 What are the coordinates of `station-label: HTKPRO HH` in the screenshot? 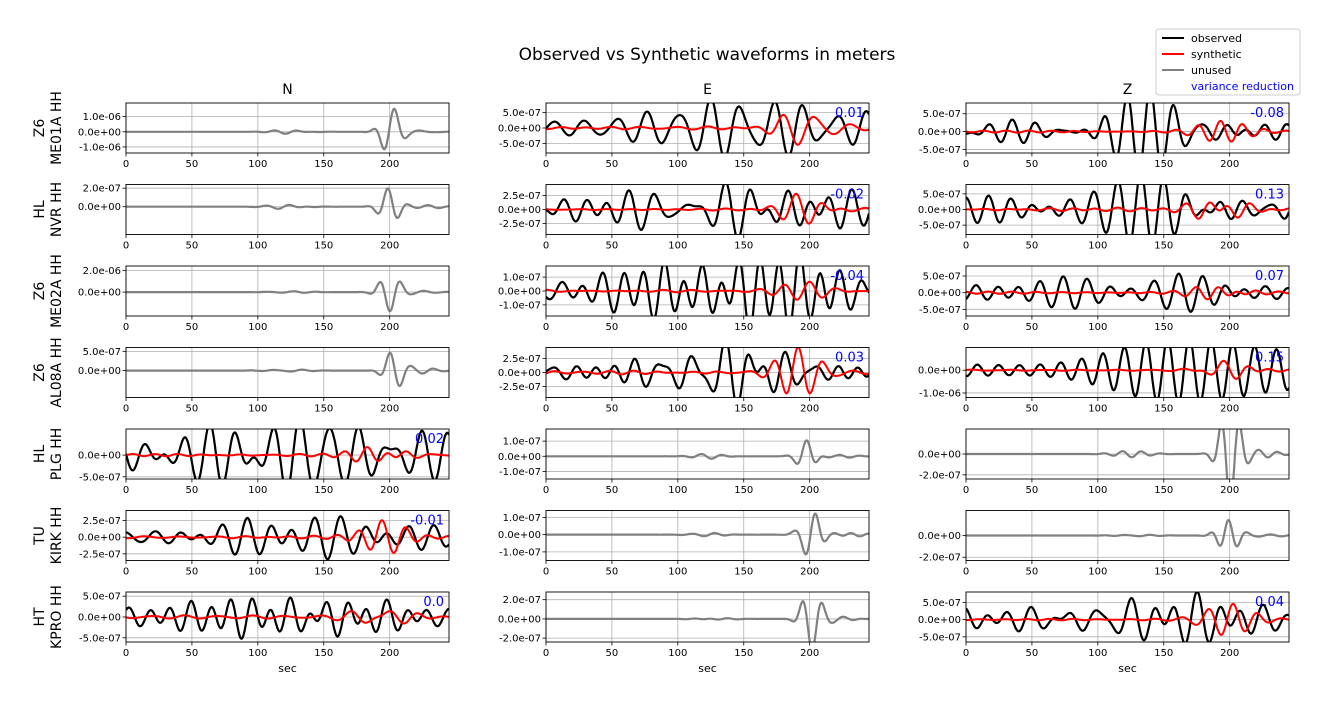 It's located at (48, 617).